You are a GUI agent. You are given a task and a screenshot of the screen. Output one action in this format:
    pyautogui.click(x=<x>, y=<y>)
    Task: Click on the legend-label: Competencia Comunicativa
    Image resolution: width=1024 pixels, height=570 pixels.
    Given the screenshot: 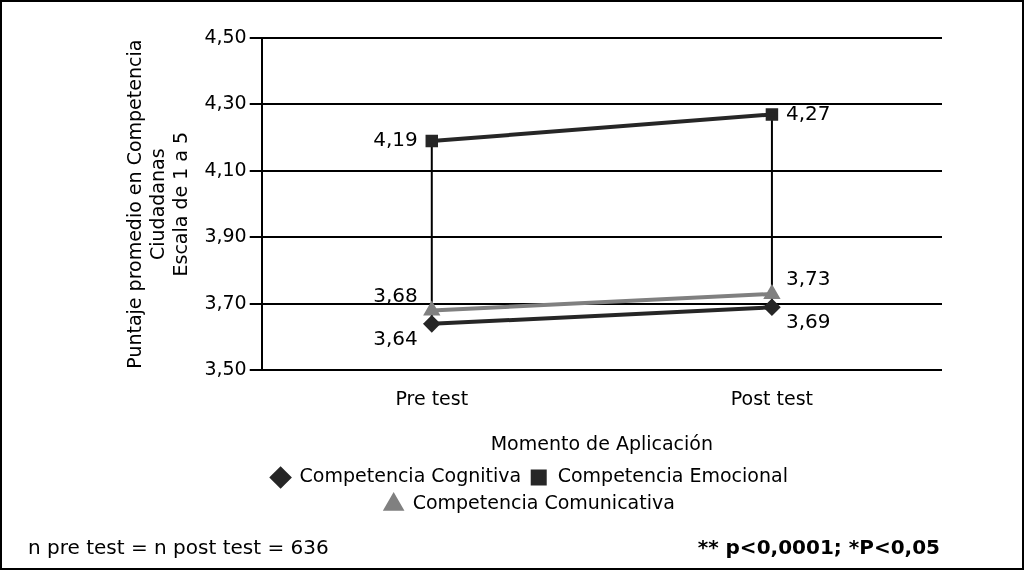 What is the action you would take?
    pyautogui.click(x=543, y=502)
    